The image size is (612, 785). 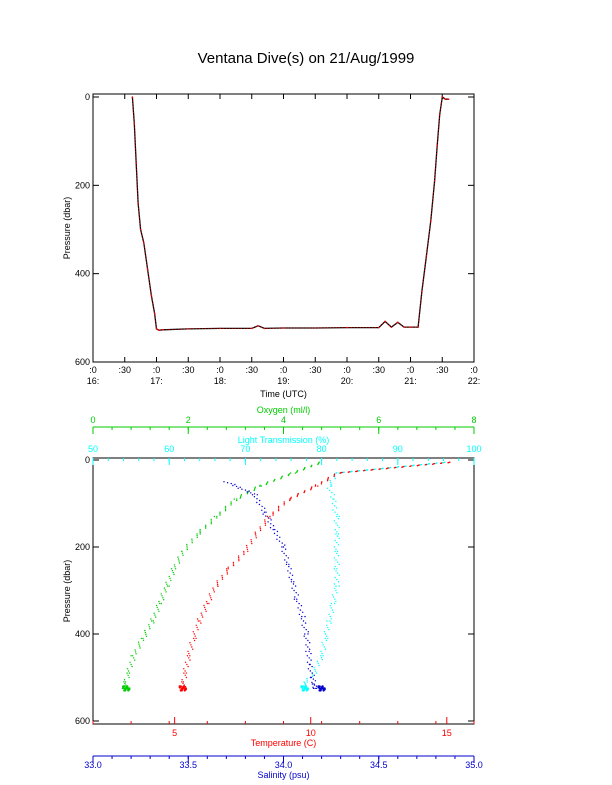 What do you see at coordinates (411, 370) in the screenshot?
I see `x-tick-label: :0` at bounding box center [411, 370].